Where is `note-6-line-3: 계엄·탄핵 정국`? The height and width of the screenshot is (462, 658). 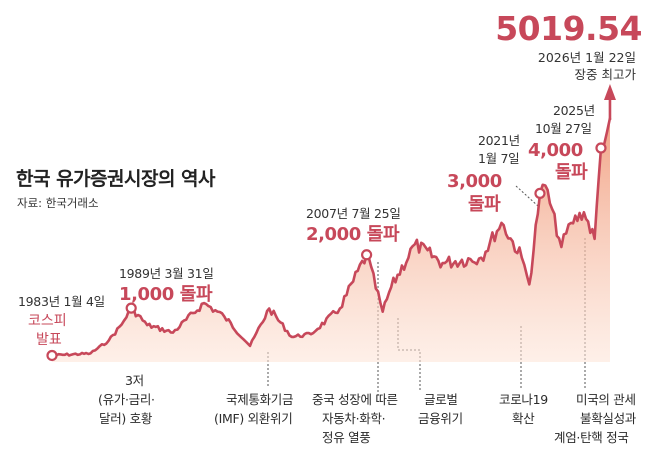 note-6-line-3: 계엄·탄핵 정국 is located at coordinates (591, 437).